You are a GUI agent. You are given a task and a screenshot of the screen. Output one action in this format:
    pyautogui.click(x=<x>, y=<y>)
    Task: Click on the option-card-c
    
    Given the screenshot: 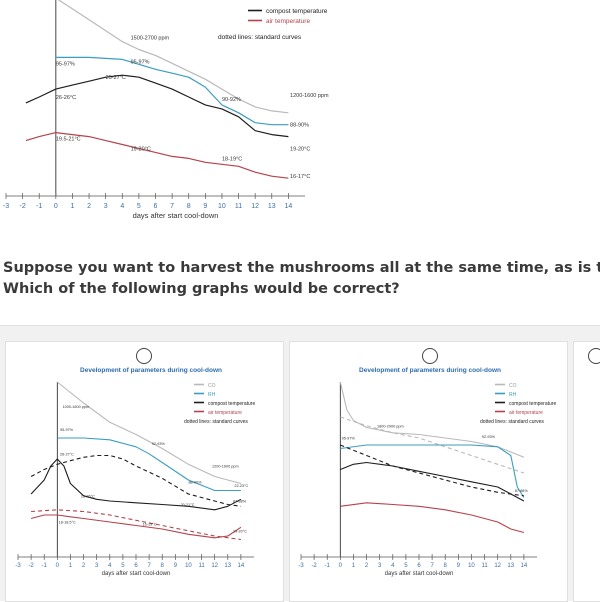 What is the action you would take?
    pyautogui.click(x=586, y=471)
    